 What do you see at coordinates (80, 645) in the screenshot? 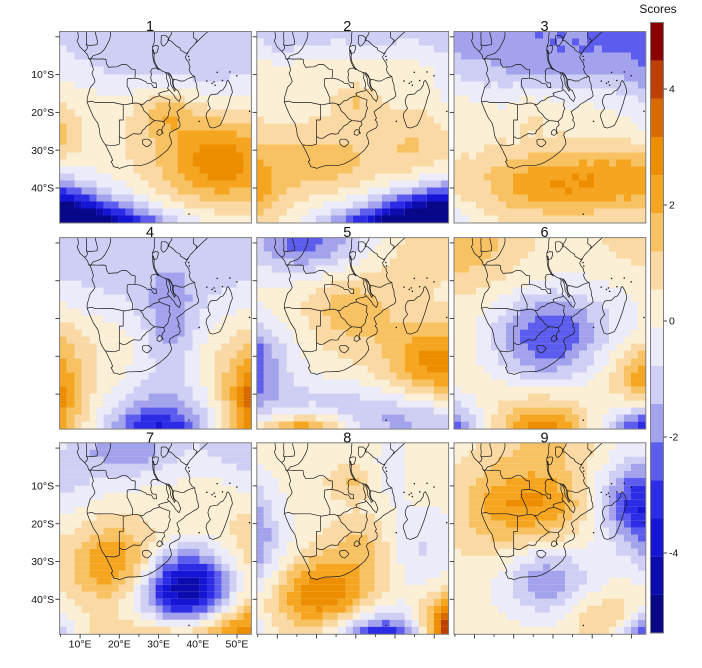
I see `svg-text: 10°E` at bounding box center [80, 645].